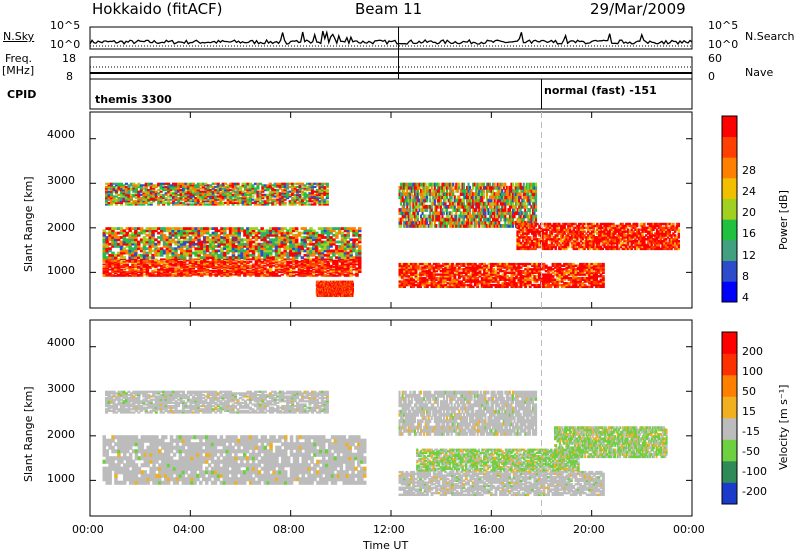 The height and width of the screenshot is (554, 800). What do you see at coordinates (723, 25) in the screenshot?
I see `nsearch-tick-top: 10^5` at bounding box center [723, 25].